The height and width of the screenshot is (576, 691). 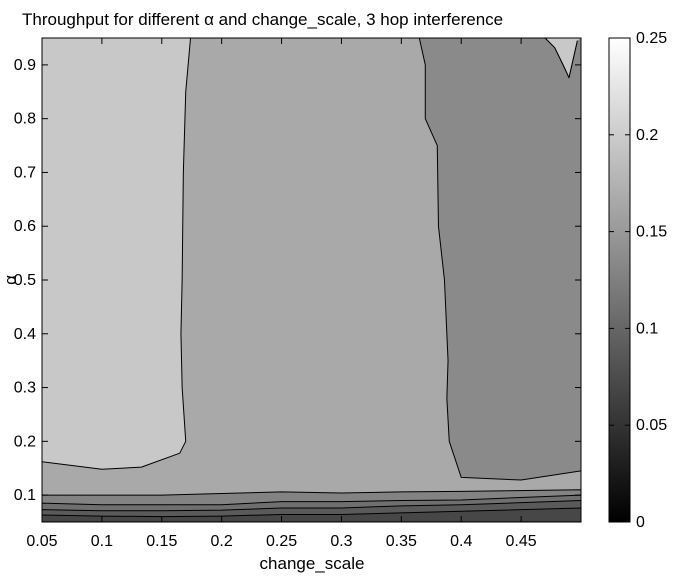 What do you see at coordinates (102, 541) in the screenshot?
I see `x-tick-label: 0.1` at bounding box center [102, 541].